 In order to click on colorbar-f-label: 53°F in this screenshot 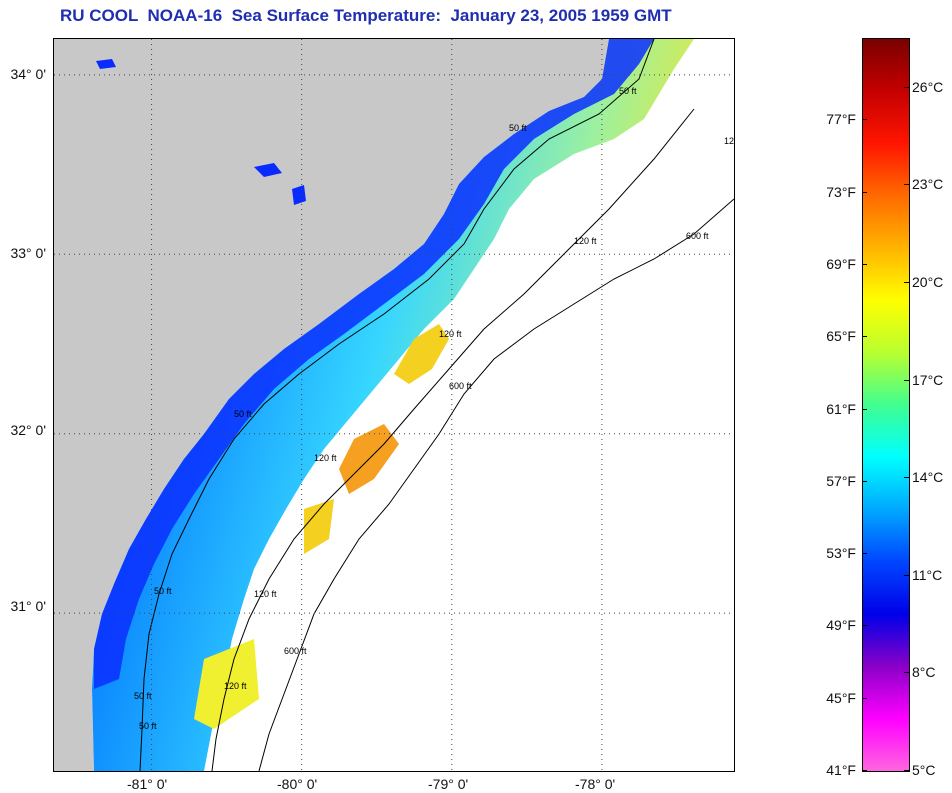, I will do `click(841, 553)`.